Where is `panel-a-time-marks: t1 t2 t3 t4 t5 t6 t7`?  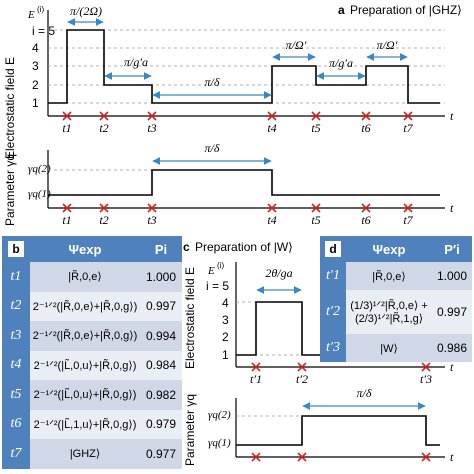 panel-a-time-marks: t1 t2 t3 t4 t5 t6 t7 is located at coordinates (238, 123).